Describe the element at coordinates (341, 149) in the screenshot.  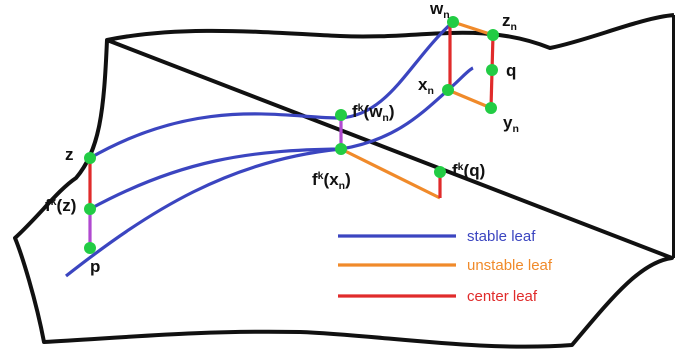
I see `point-fk-xn` at that location.